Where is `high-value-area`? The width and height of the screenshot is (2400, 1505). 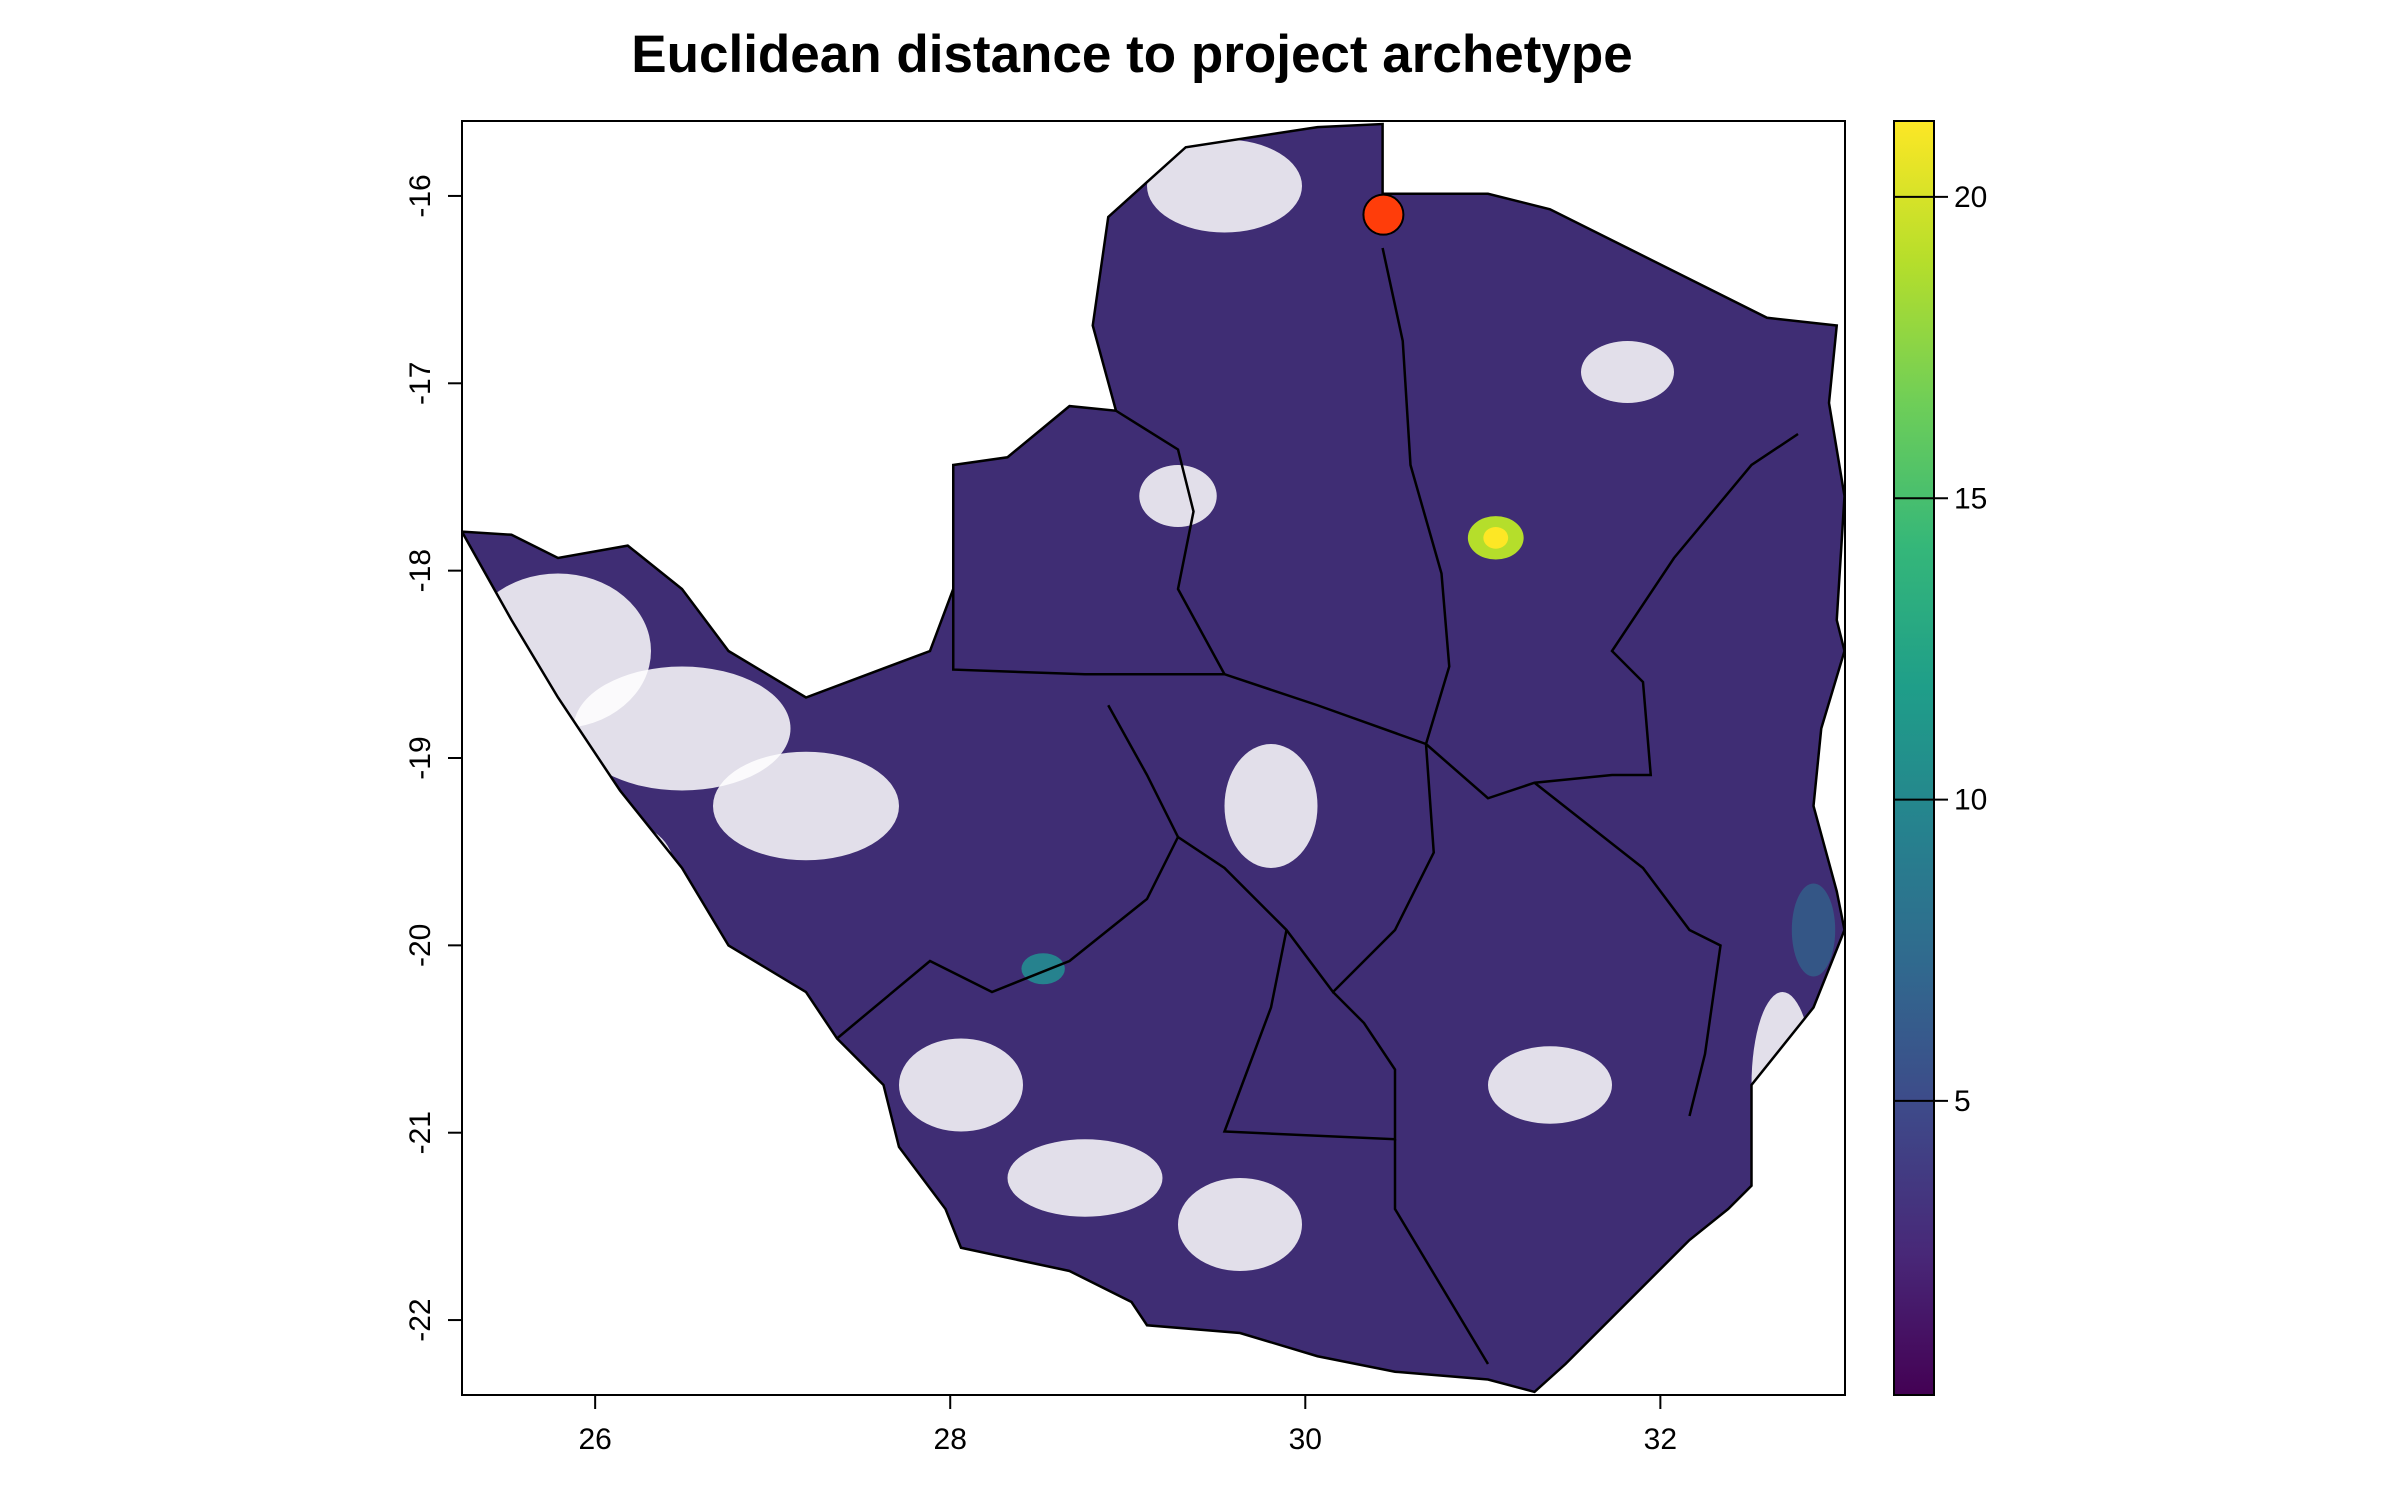 high-value-area is located at coordinates (1496, 538).